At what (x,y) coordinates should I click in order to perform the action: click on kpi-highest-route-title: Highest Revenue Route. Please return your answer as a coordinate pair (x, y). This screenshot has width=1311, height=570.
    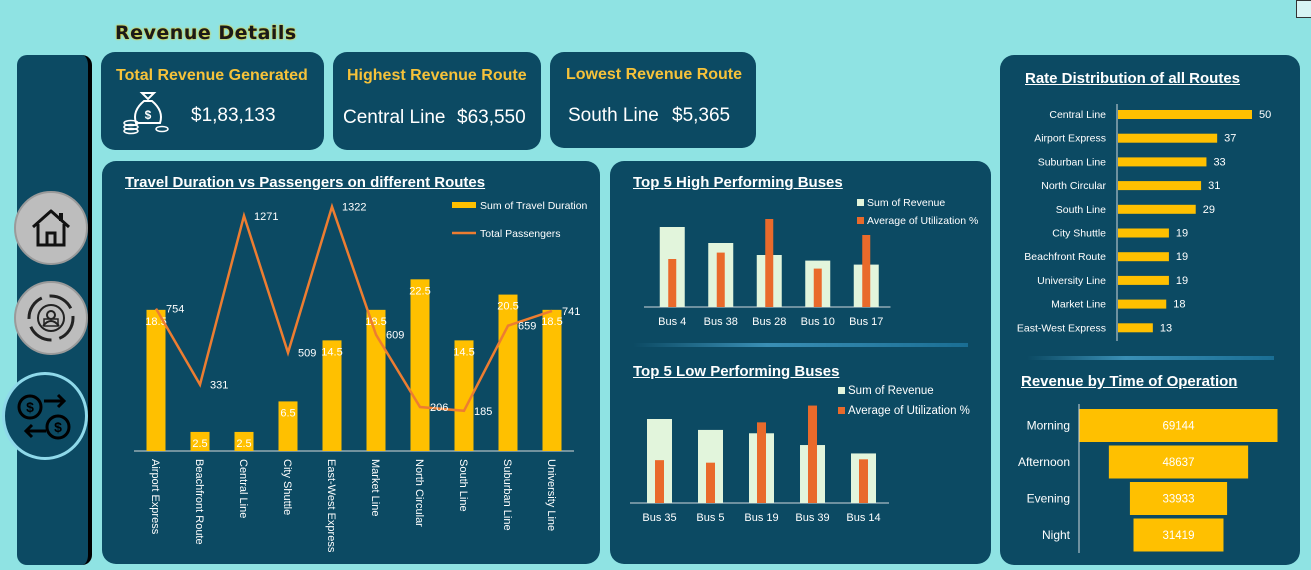
    Looking at the image, I should click on (437, 75).